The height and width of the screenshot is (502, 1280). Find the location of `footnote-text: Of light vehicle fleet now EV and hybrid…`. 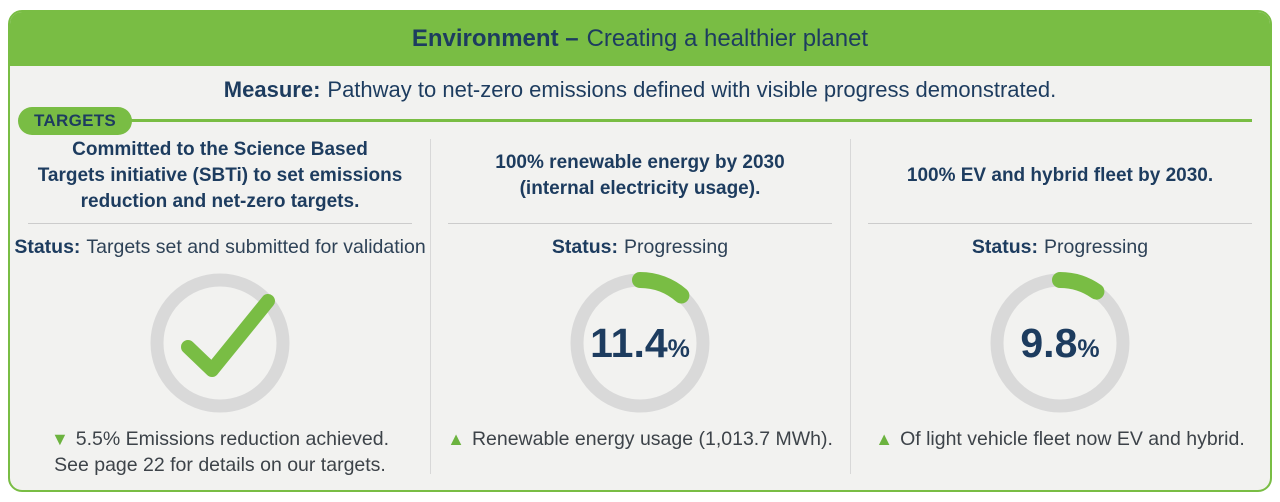

footnote-text: Of light vehicle fleet now EV and hybrid… is located at coordinates (1072, 439).